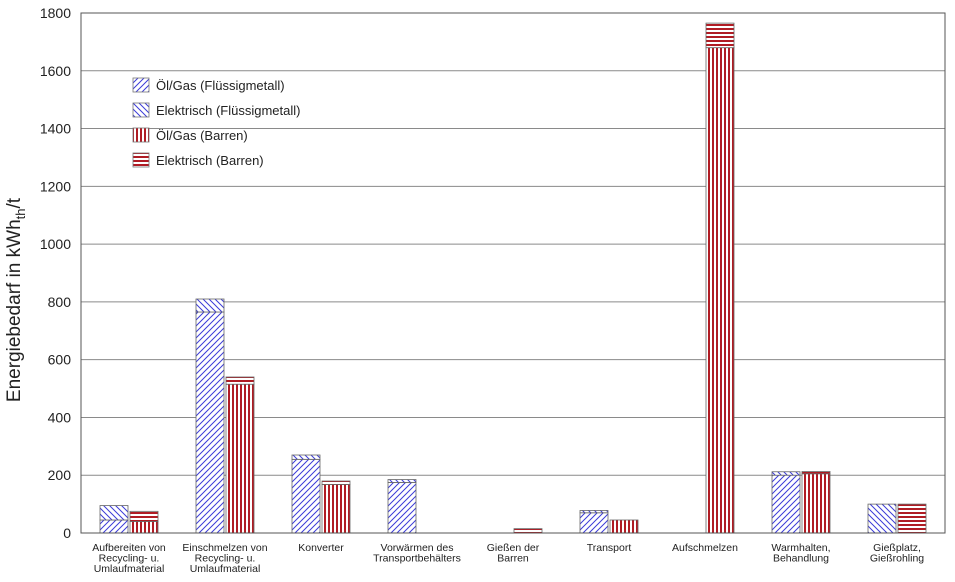 This screenshot has width=955, height=582. What do you see at coordinates (897, 553) in the screenshot?
I see `x-category-label: Gießplatz, Gießrohling` at bounding box center [897, 553].